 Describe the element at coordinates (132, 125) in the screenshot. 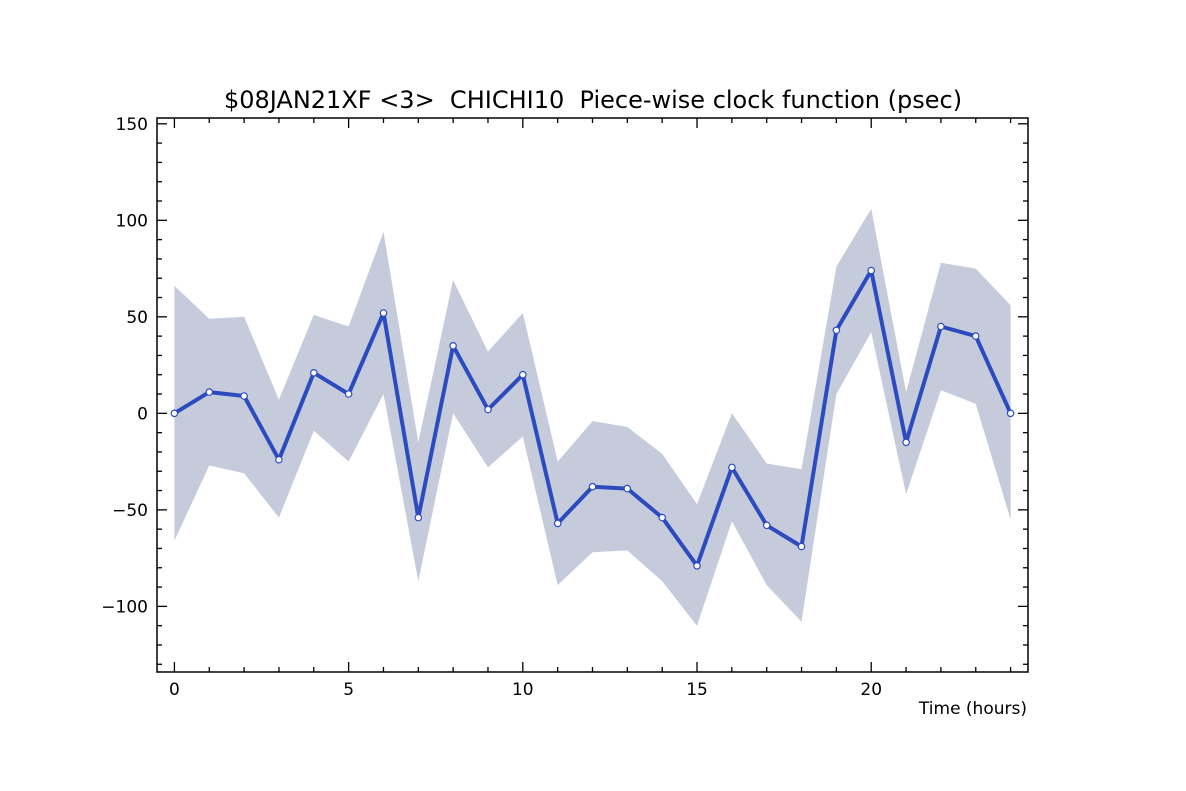

I see `y-tick-label: 150` at that location.